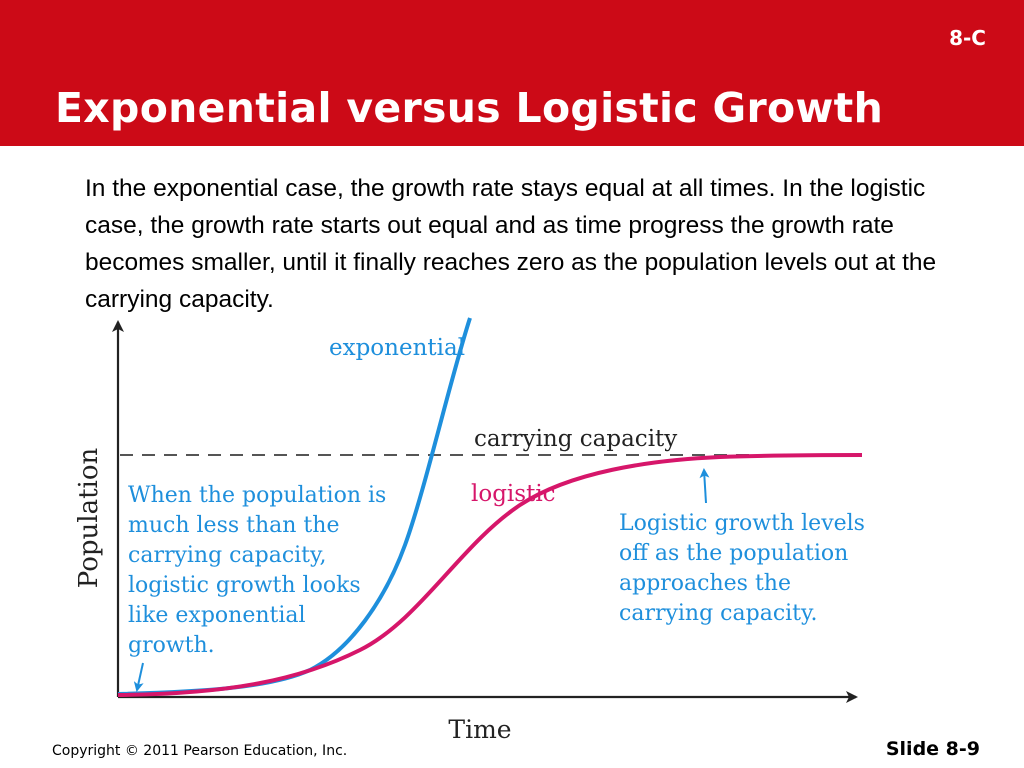 The height and width of the screenshot is (768, 1024). I want to click on left-annotation-line: like exponential, so click(217, 615).